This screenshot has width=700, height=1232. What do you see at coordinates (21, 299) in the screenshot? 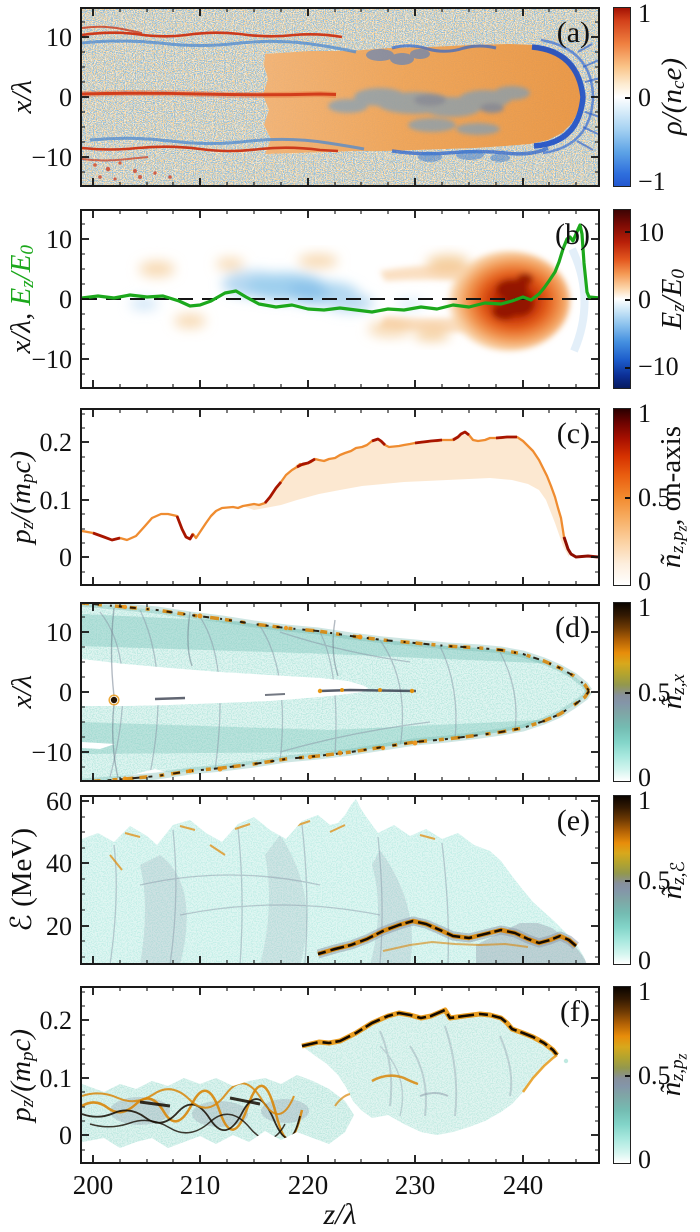
I see `y-axis-label-b: x/λ, Ez/E0` at bounding box center [21, 299].